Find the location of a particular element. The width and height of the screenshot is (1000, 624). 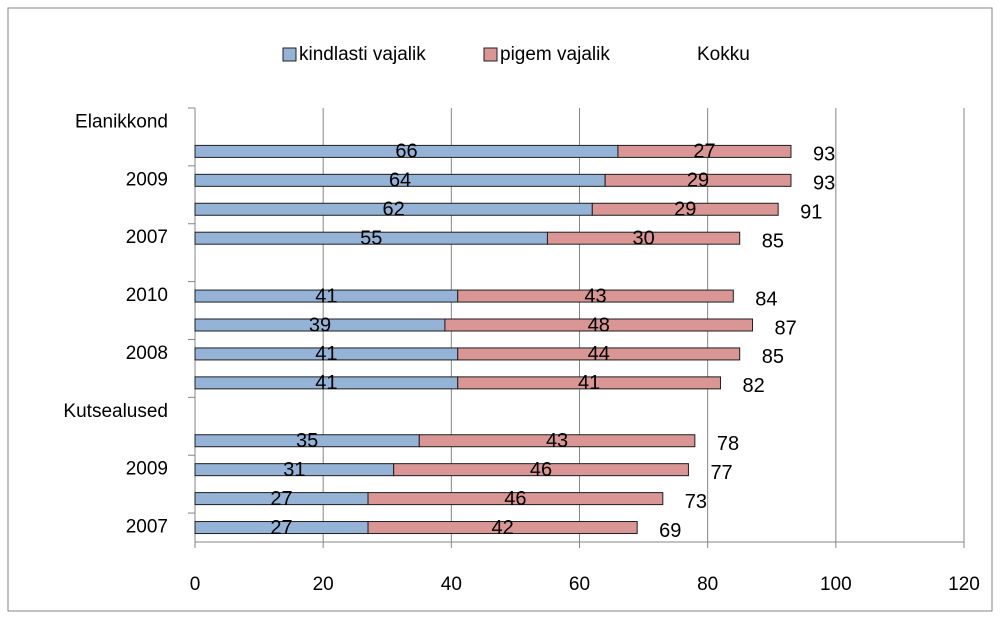

value-label: 31 is located at coordinates (294, 470).